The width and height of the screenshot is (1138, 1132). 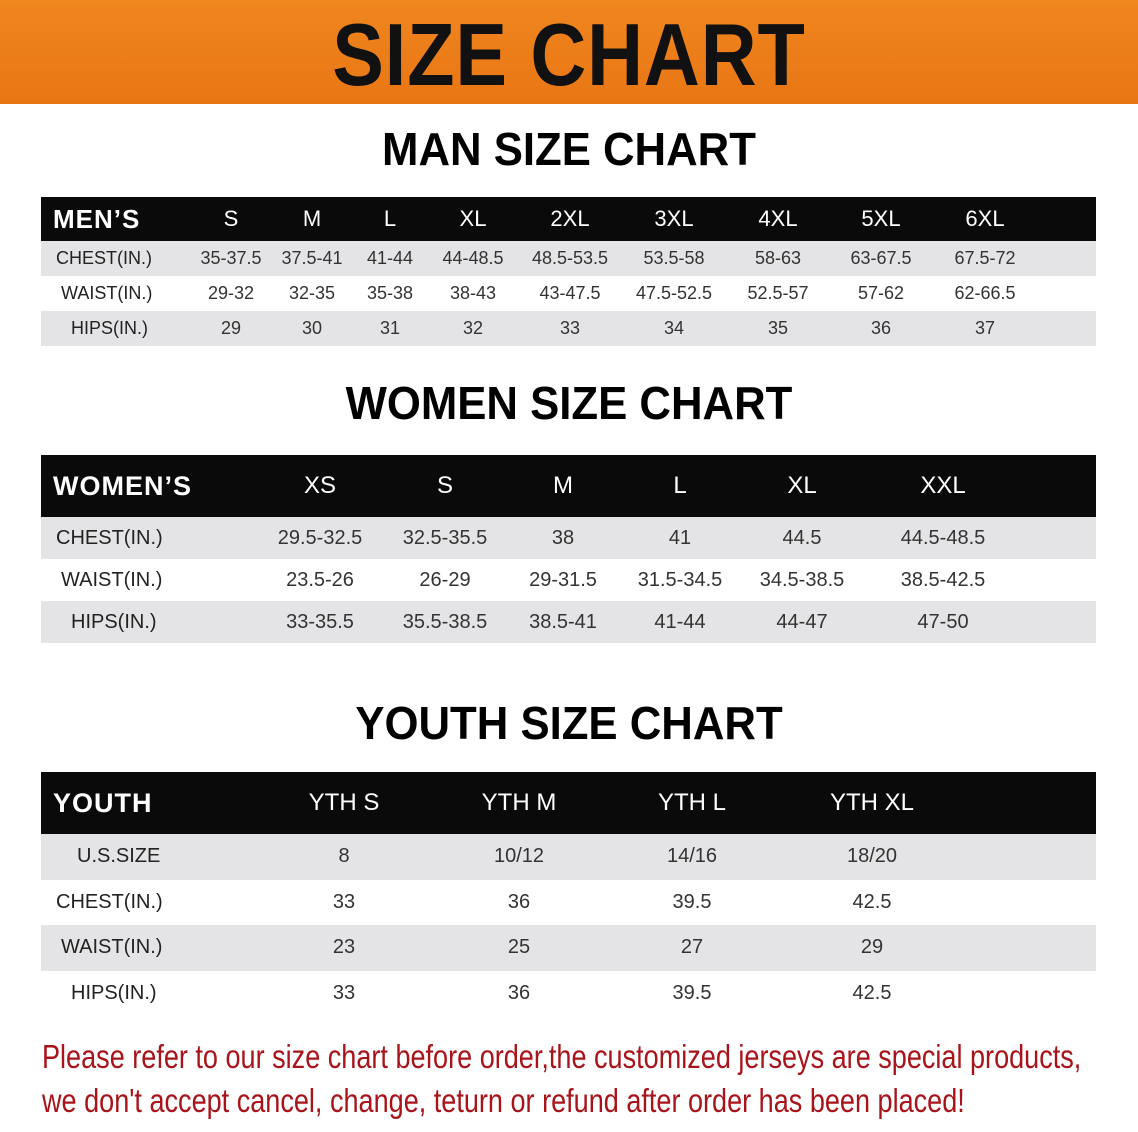 I want to click on youth-size-yth-xl: YTH XL, so click(x=872, y=802).